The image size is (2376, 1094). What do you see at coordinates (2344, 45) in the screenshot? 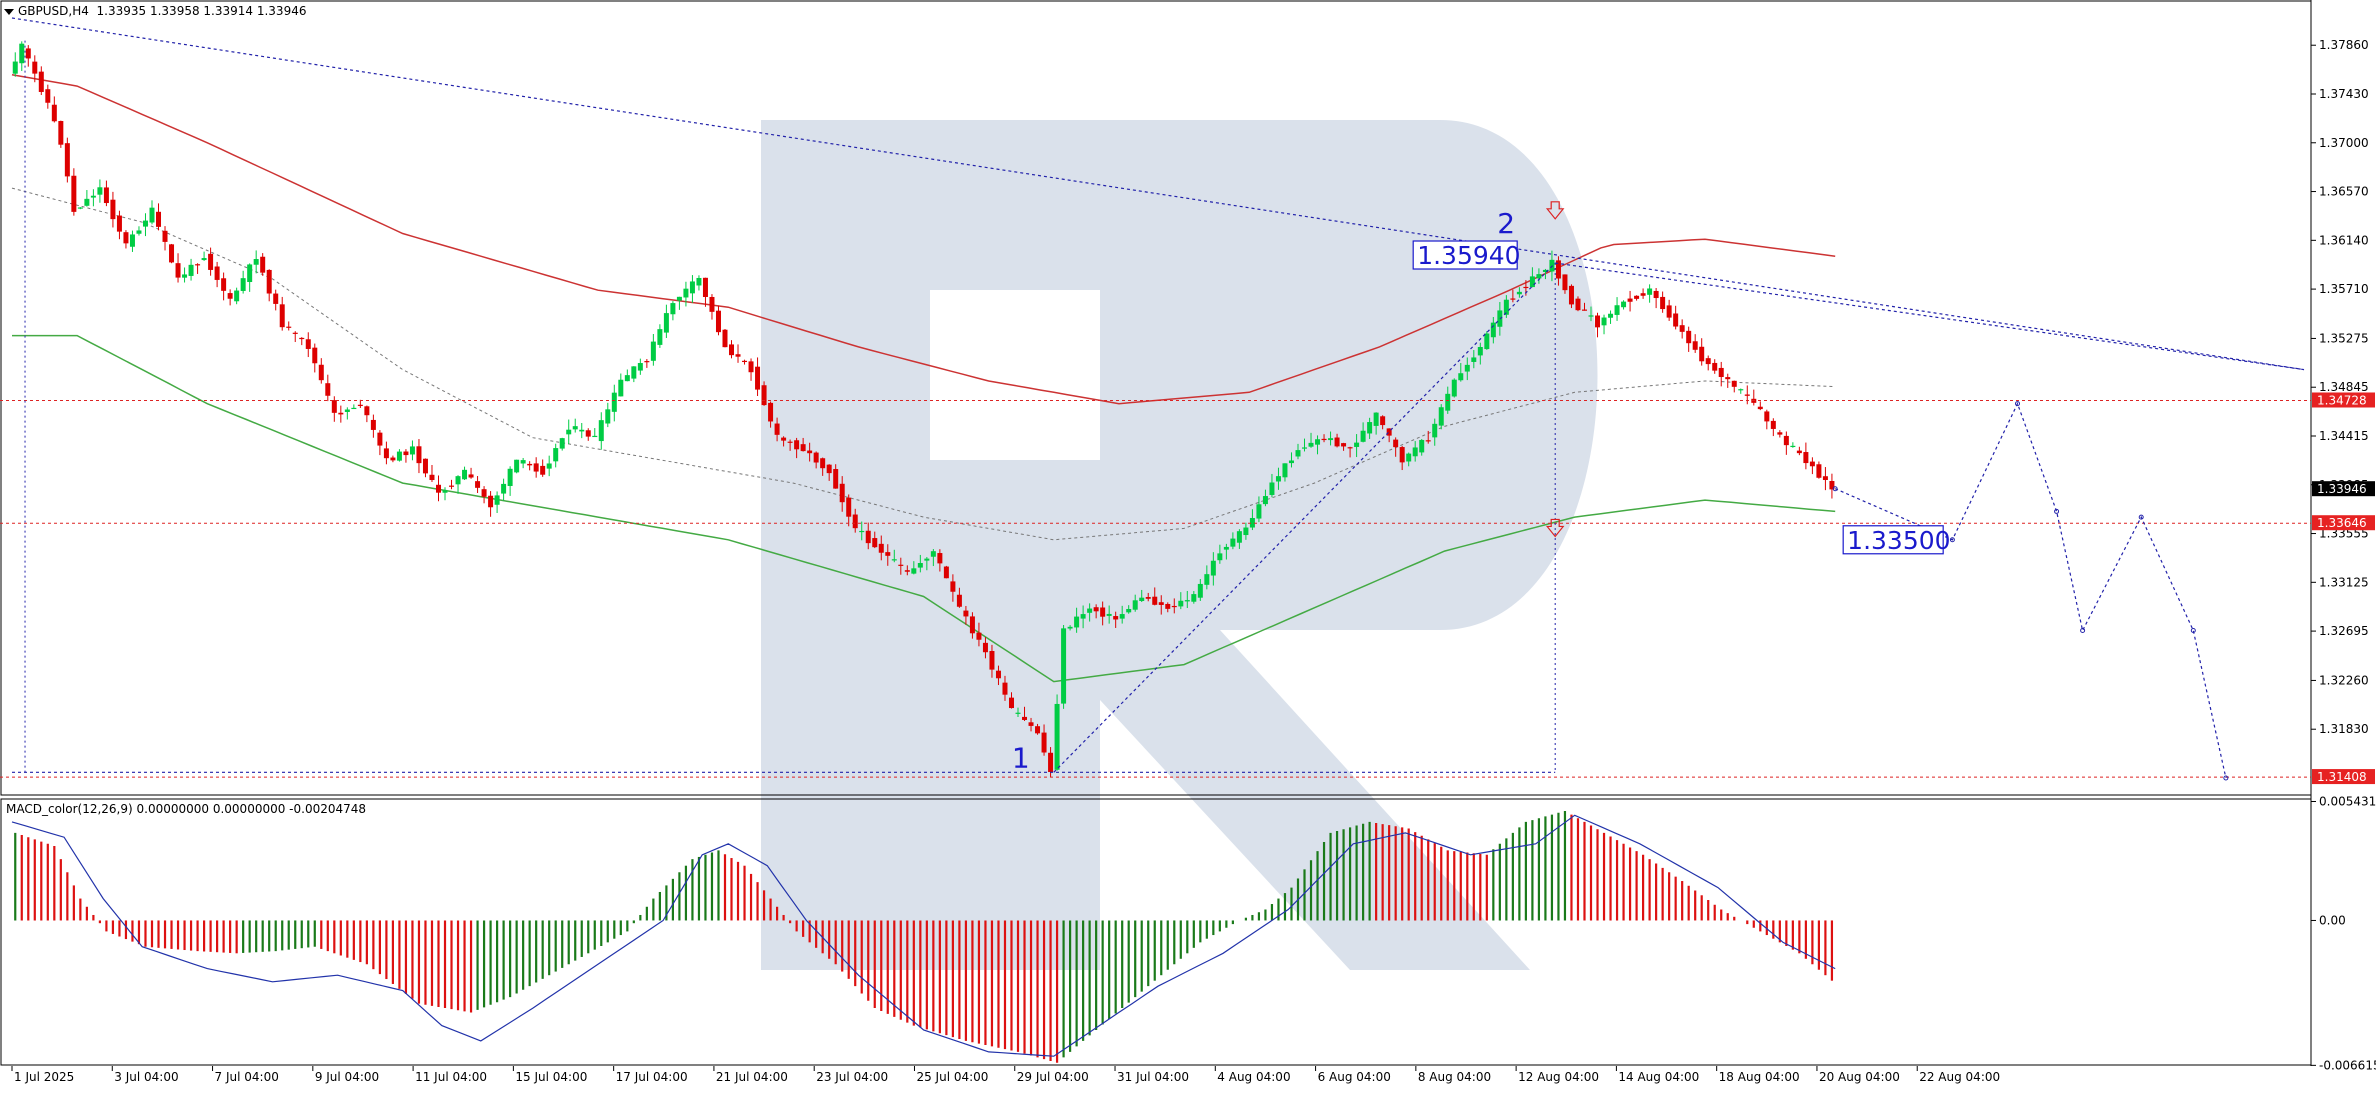
I see `price-tick-label: 1.37860` at bounding box center [2344, 45].